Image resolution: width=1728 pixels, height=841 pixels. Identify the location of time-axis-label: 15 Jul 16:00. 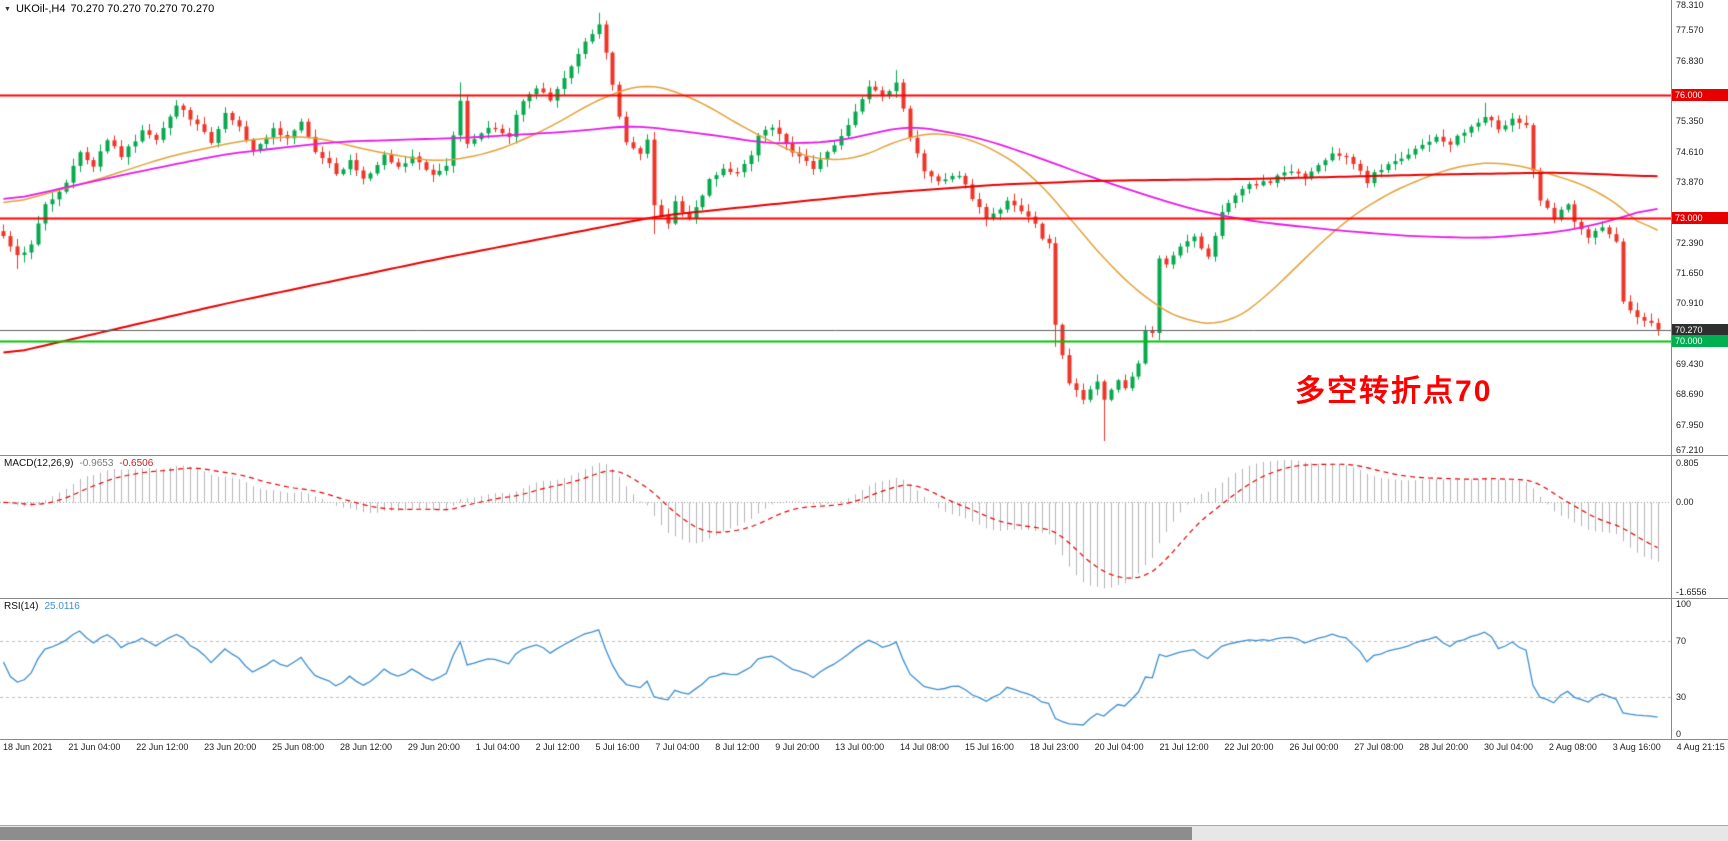
(989, 747).